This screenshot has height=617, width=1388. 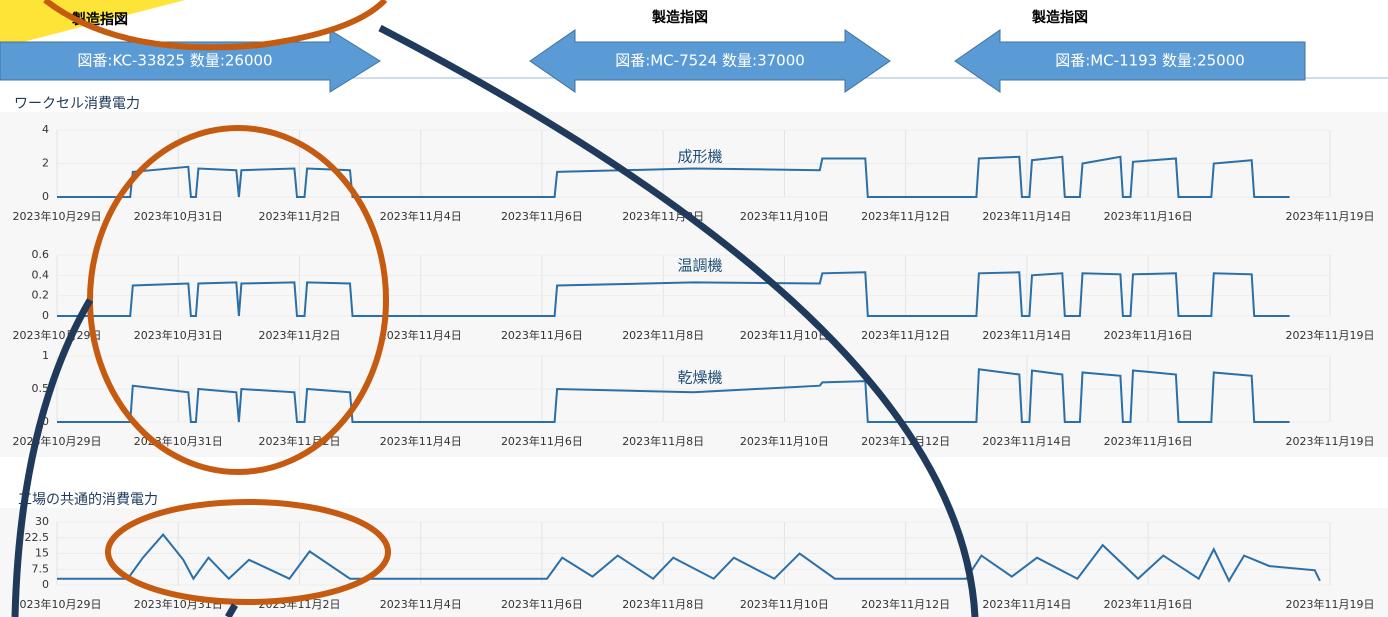 What do you see at coordinates (45, 129) in the screenshot?
I see `y-tick-label: 4` at bounding box center [45, 129].